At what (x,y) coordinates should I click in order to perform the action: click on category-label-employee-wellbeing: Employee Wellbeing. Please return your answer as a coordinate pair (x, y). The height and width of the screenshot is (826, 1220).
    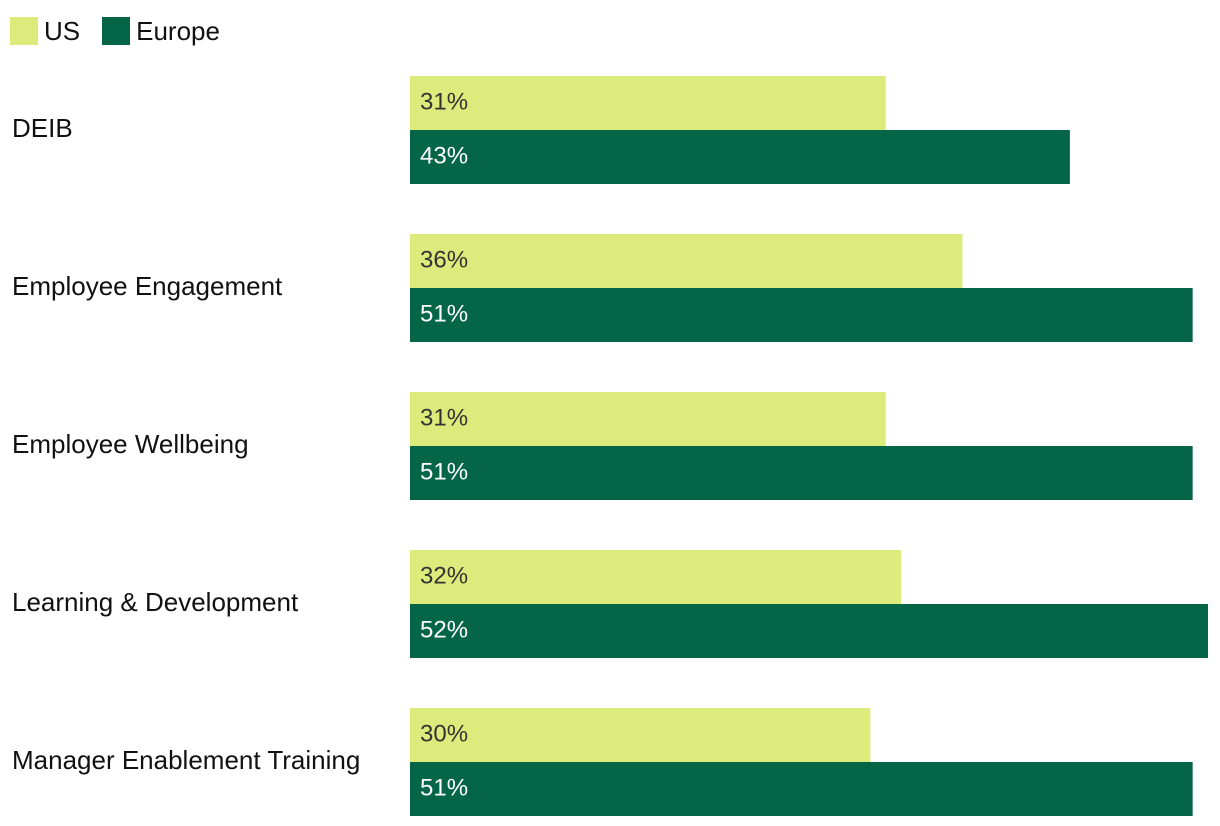
    Looking at the image, I should click on (130, 444).